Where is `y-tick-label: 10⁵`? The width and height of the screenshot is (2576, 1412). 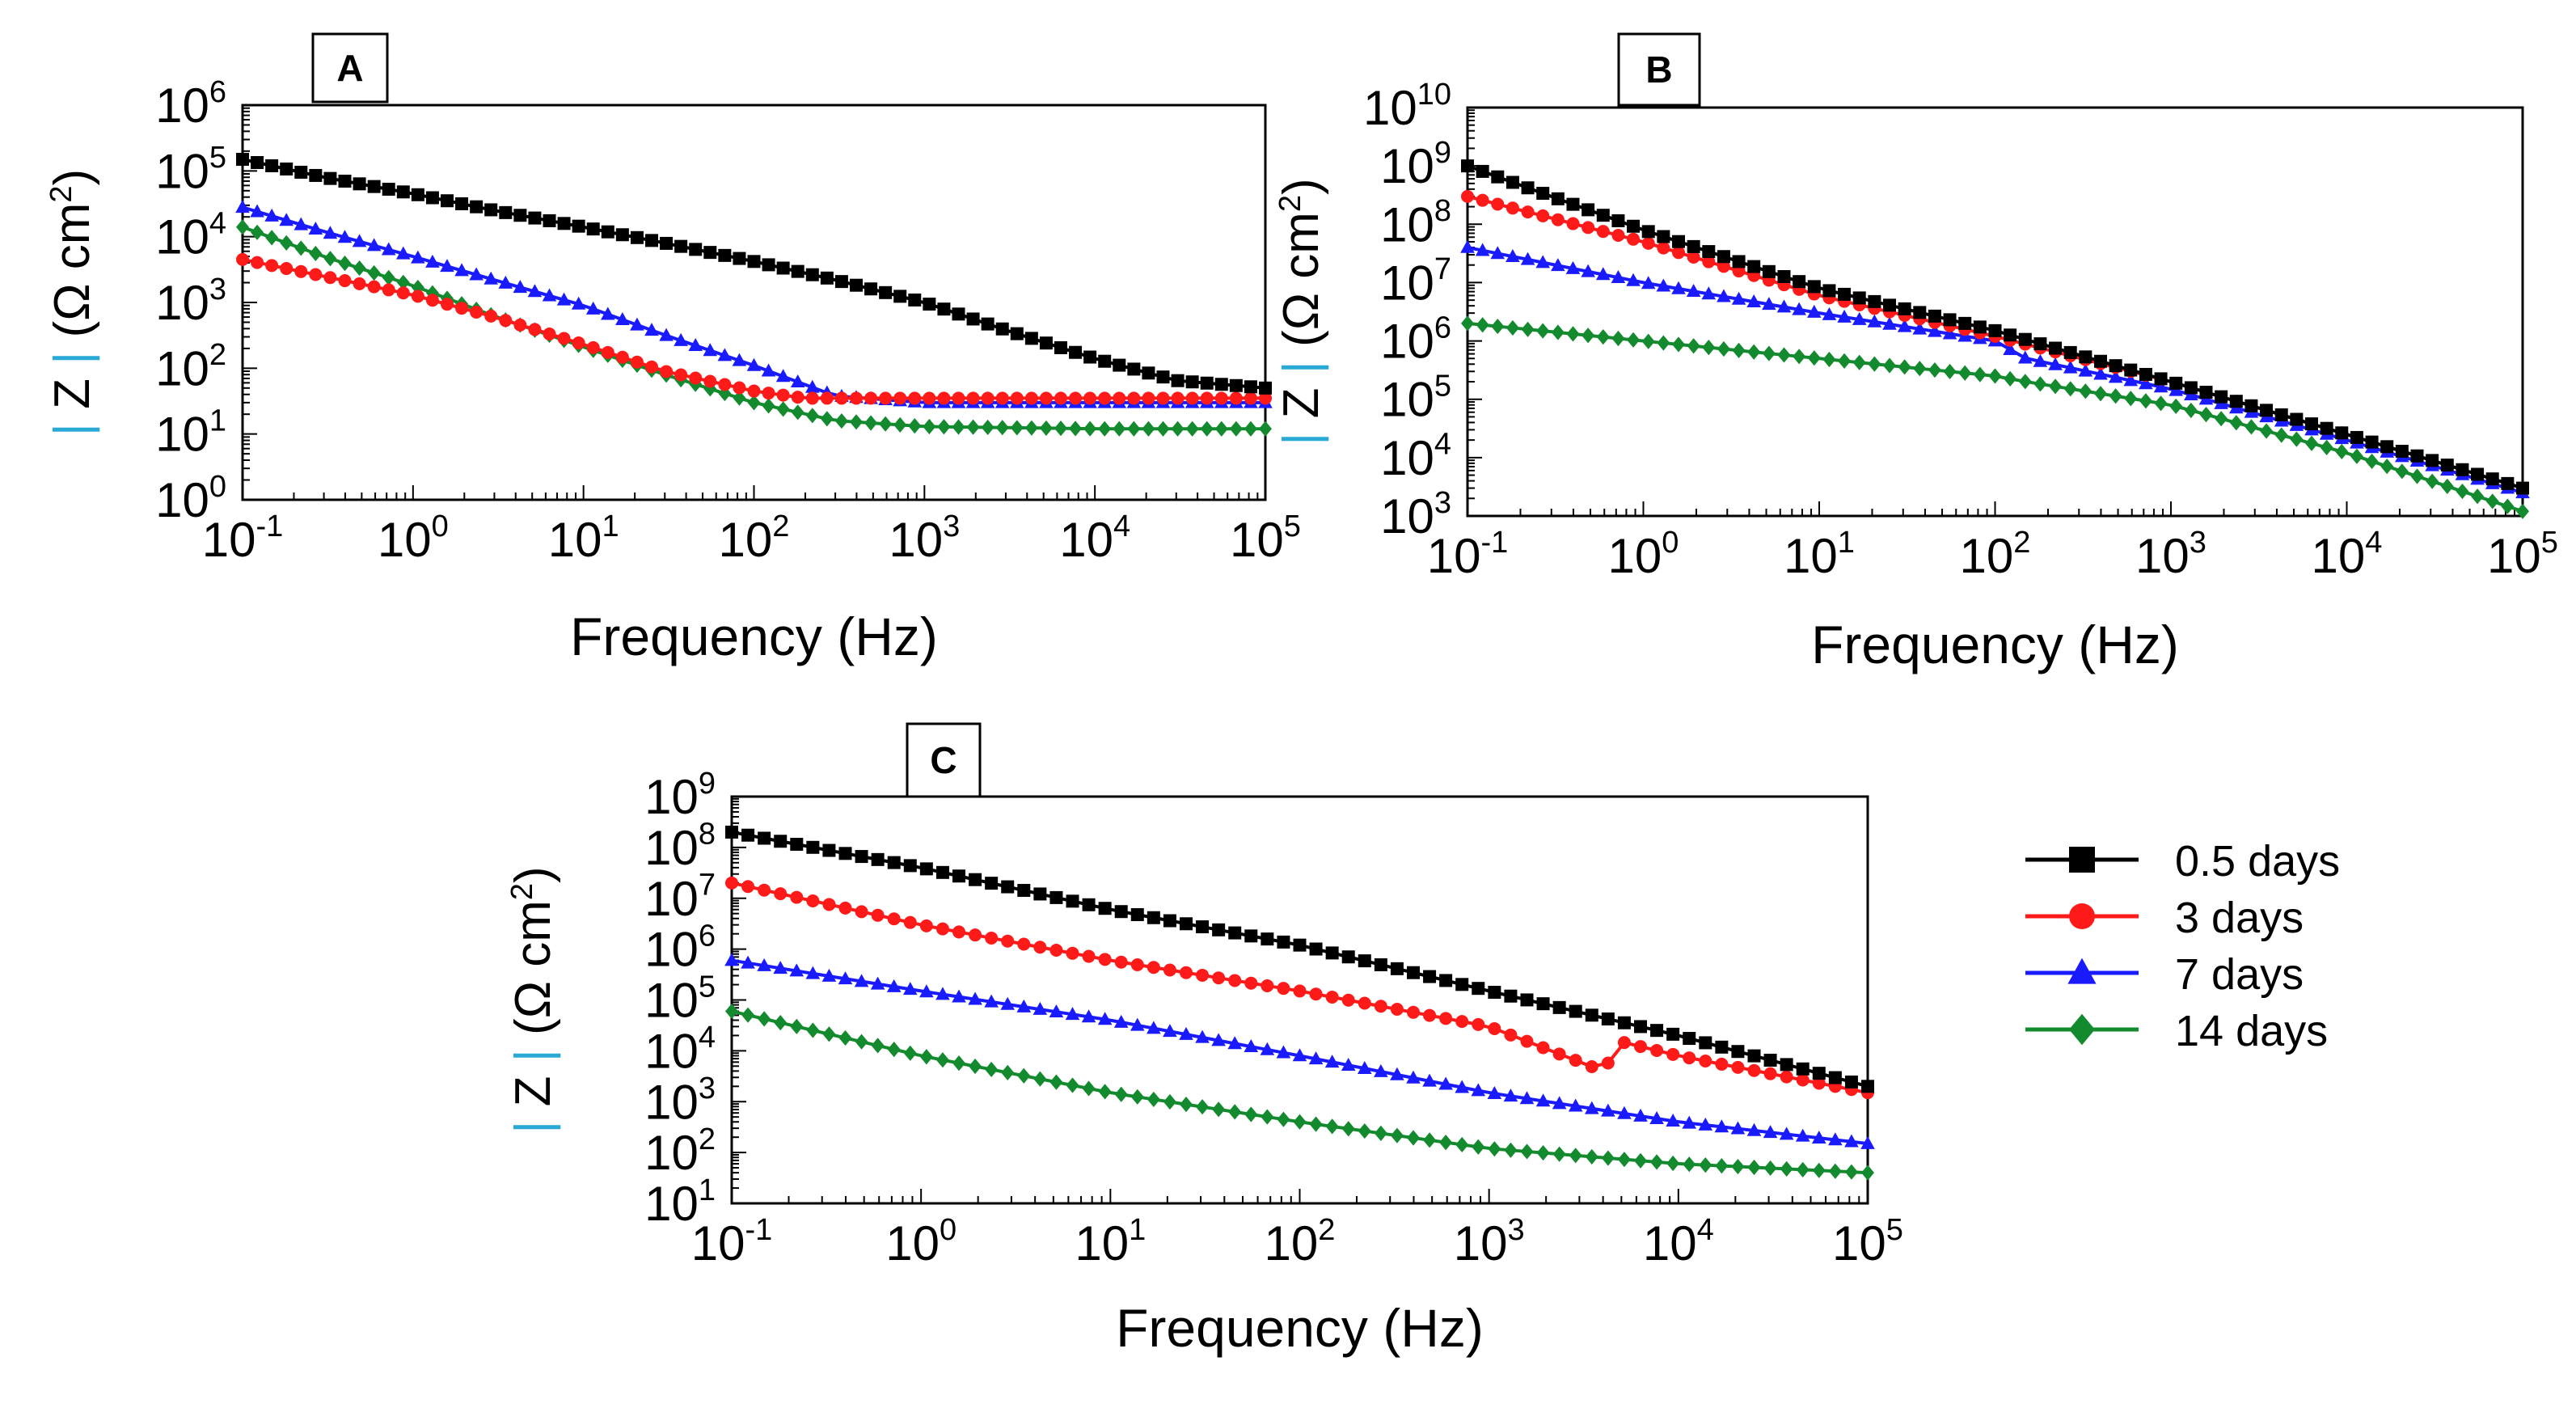
y-tick-label: 10⁵ is located at coordinates (1415, 398).